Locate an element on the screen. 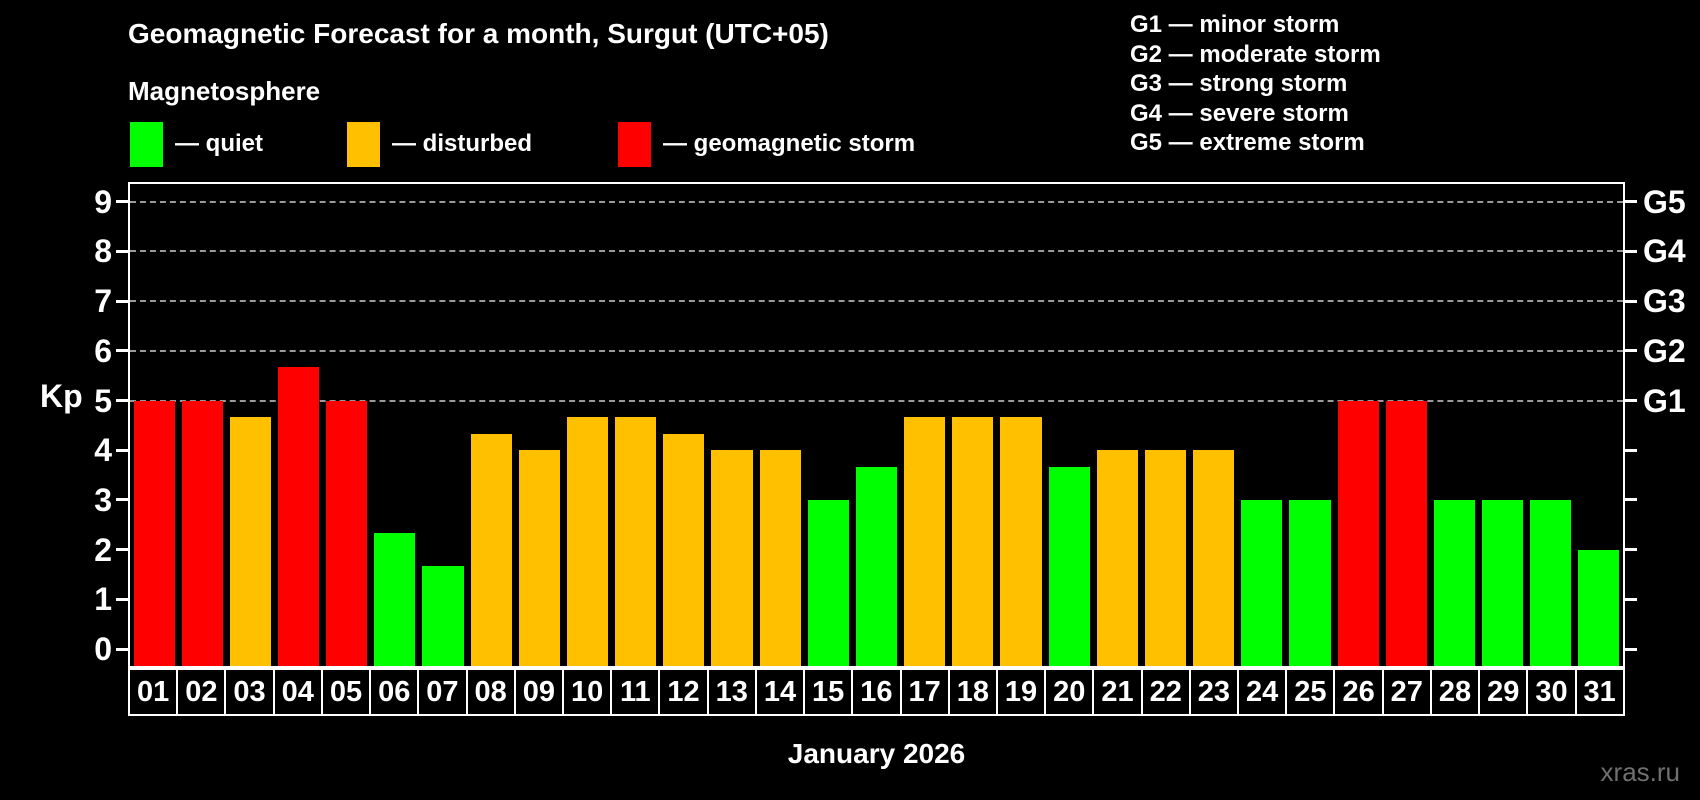  y-axis-label-4: 4 is located at coordinates (103, 450).